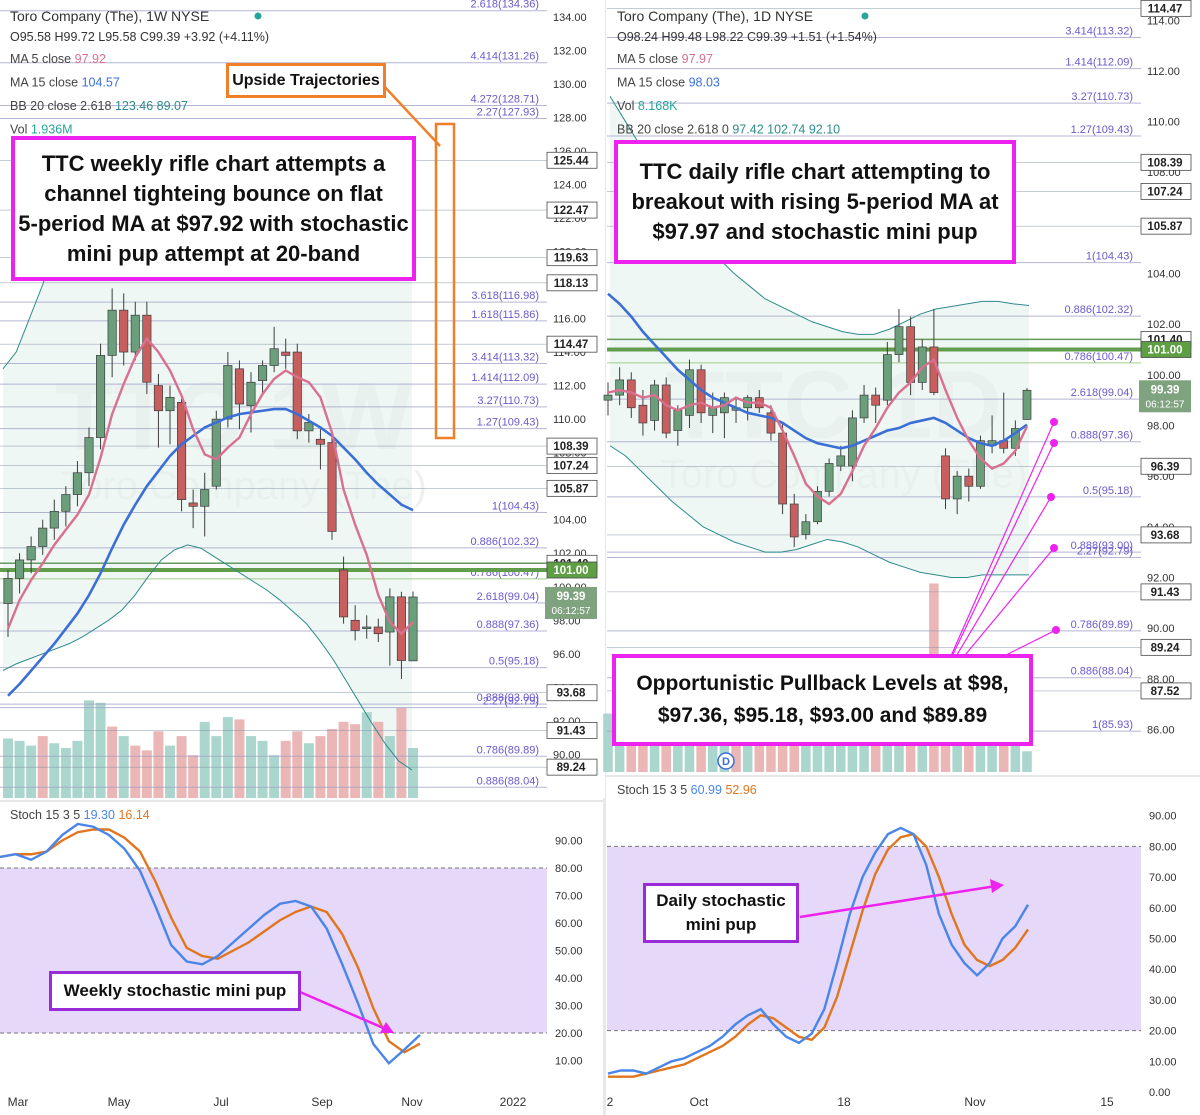  What do you see at coordinates (175, 991) in the screenshot?
I see `weekly-stochastic-callout: Weekly stochastic mini pup` at bounding box center [175, 991].